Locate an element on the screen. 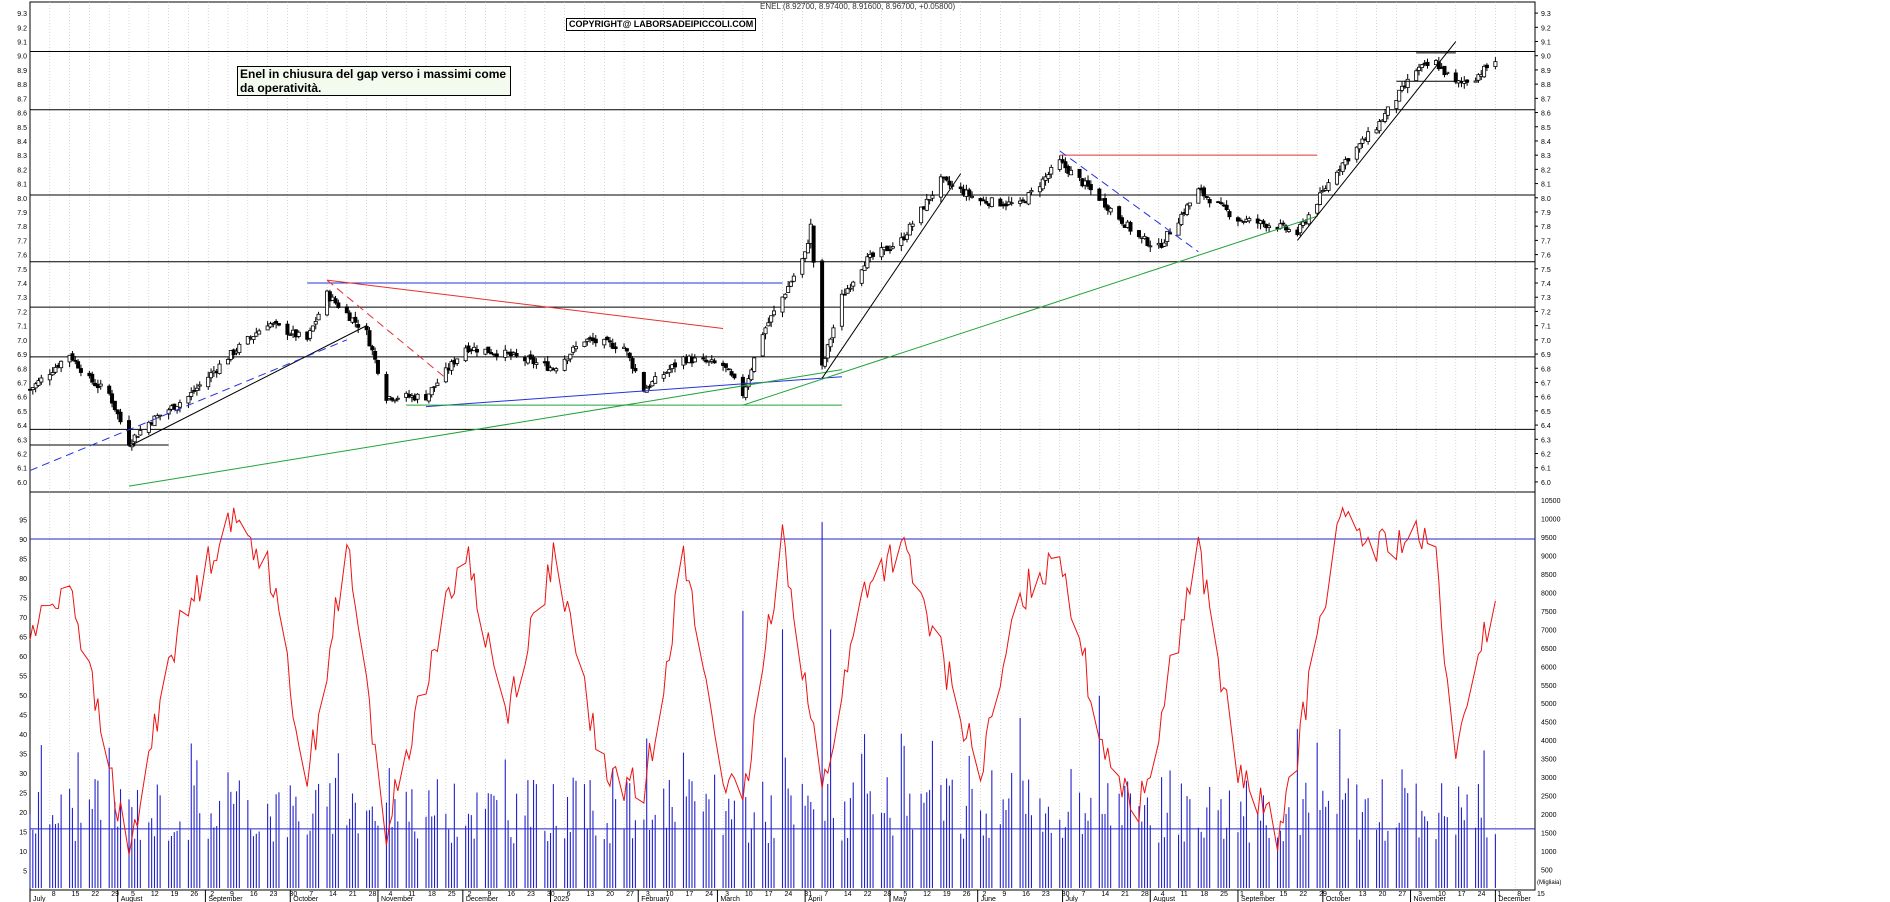 The image size is (1890, 902). x-month-label: March is located at coordinates (730, 899).